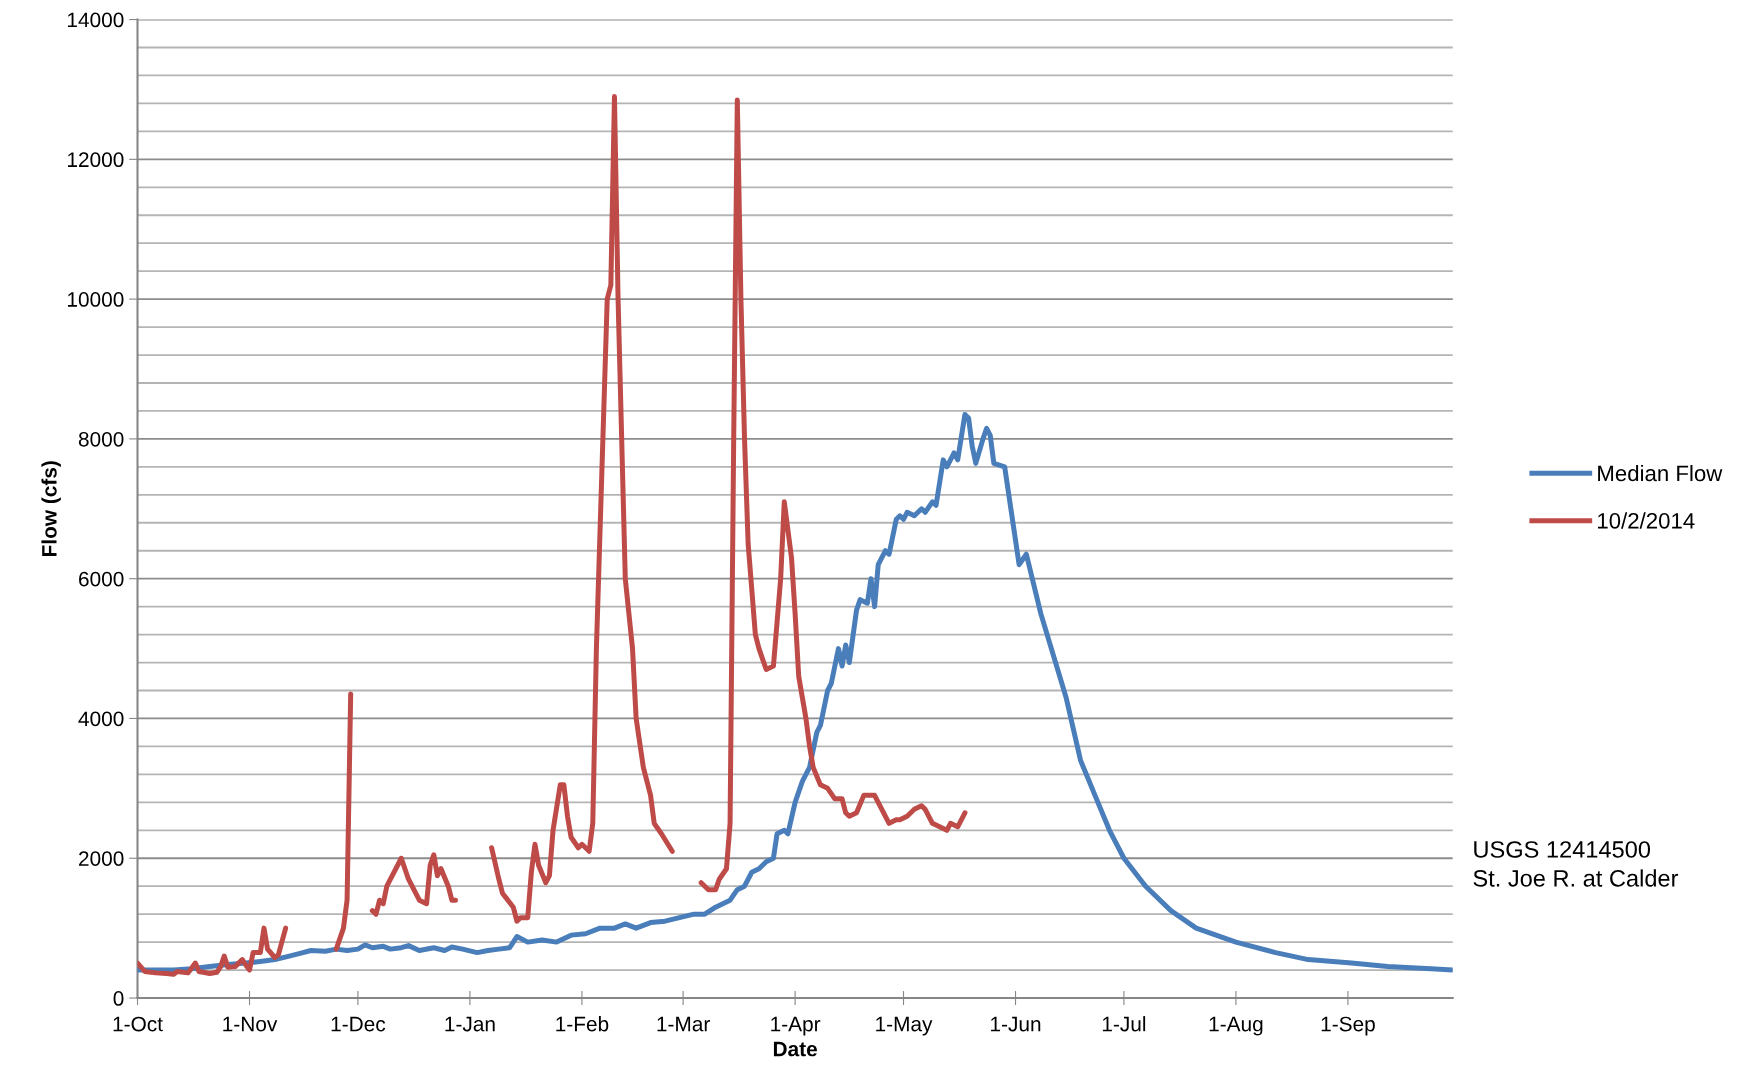  I want to click on legend-label: Median Flow, so click(1660, 473).